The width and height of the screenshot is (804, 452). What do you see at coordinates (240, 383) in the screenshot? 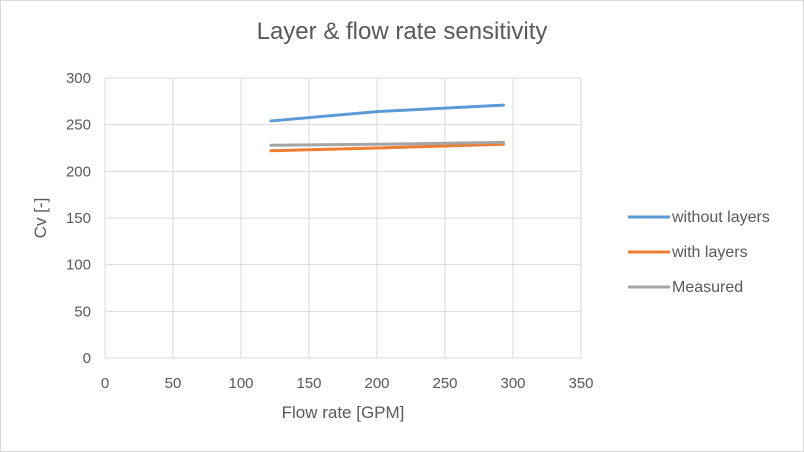
I see `x-tick-label: 100` at bounding box center [240, 383].